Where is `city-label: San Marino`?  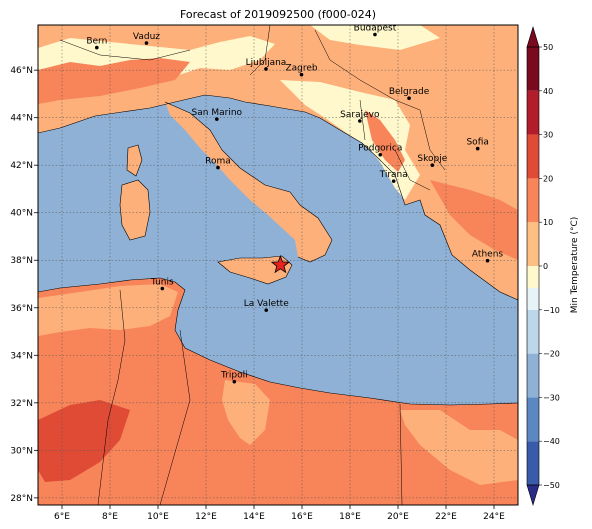
city-label: San Marino is located at coordinates (217, 113).